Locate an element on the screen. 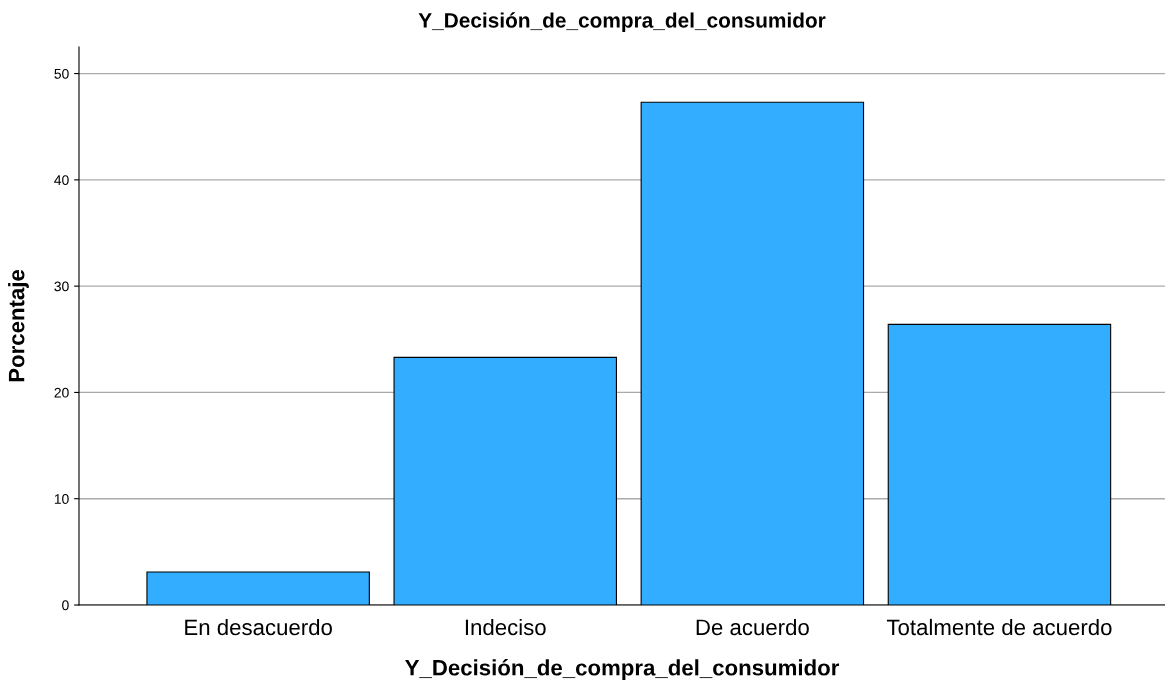 The width and height of the screenshot is (1165, 682). chart-title: Y_Decisión_de_compra_del_consumidor is located at coordinates (622, 22).